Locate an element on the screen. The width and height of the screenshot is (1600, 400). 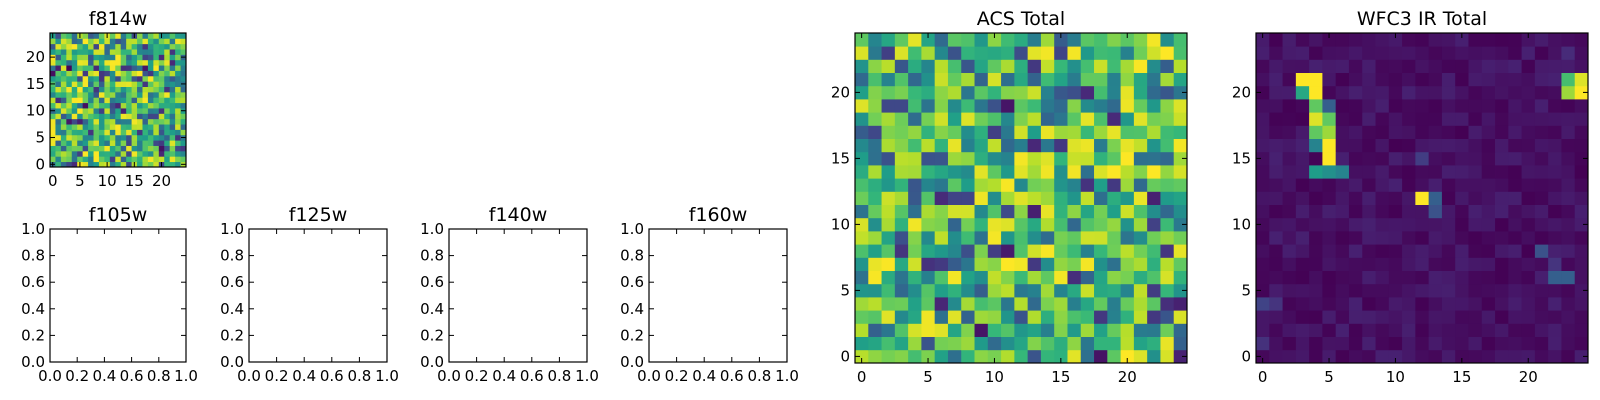
x-tick-label: 0.4 is located at coordinates (504, 376).